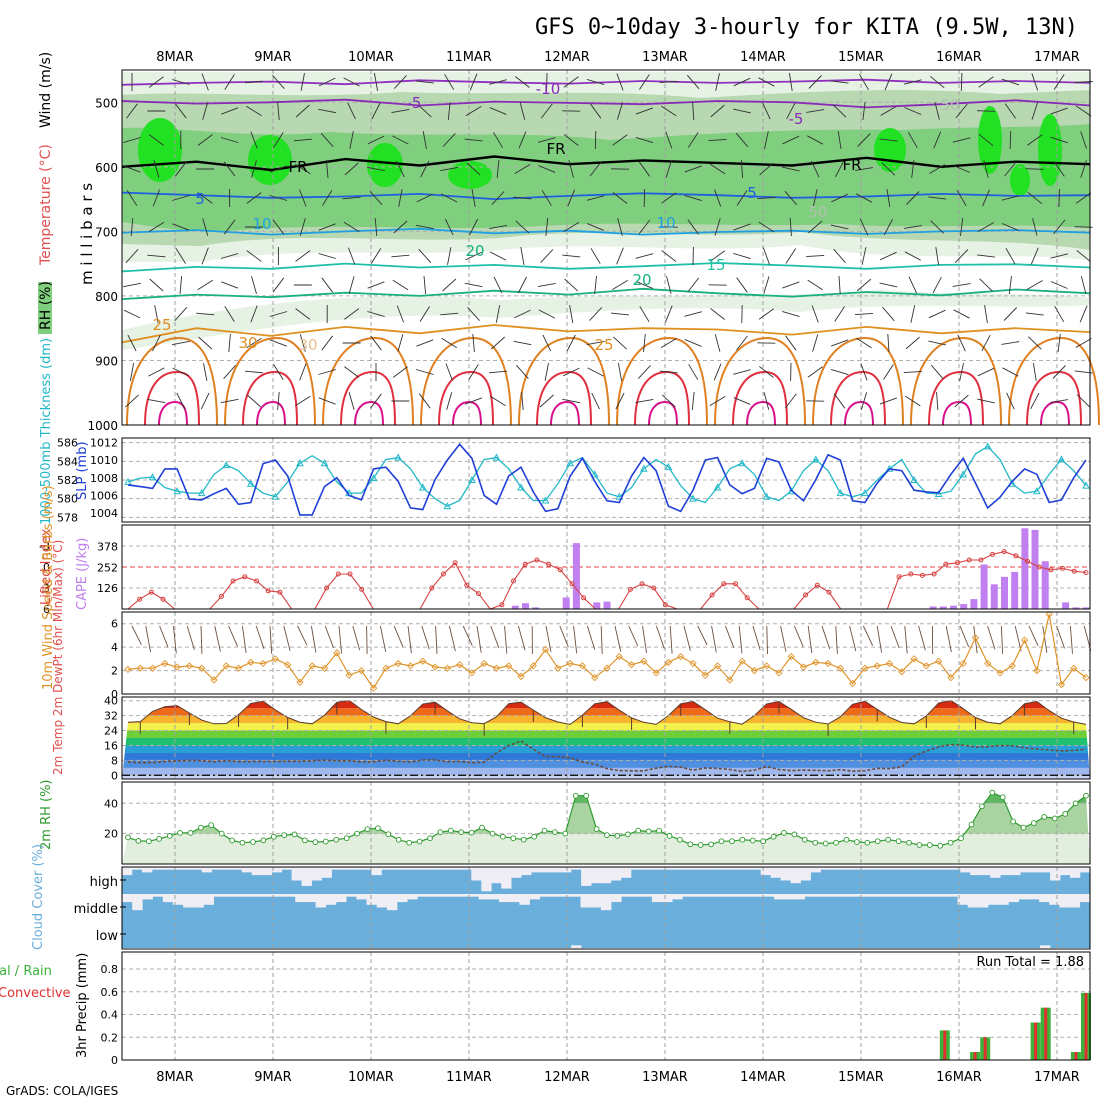  I want to click on precip-tick-label: 0.6, so click(110, 992).